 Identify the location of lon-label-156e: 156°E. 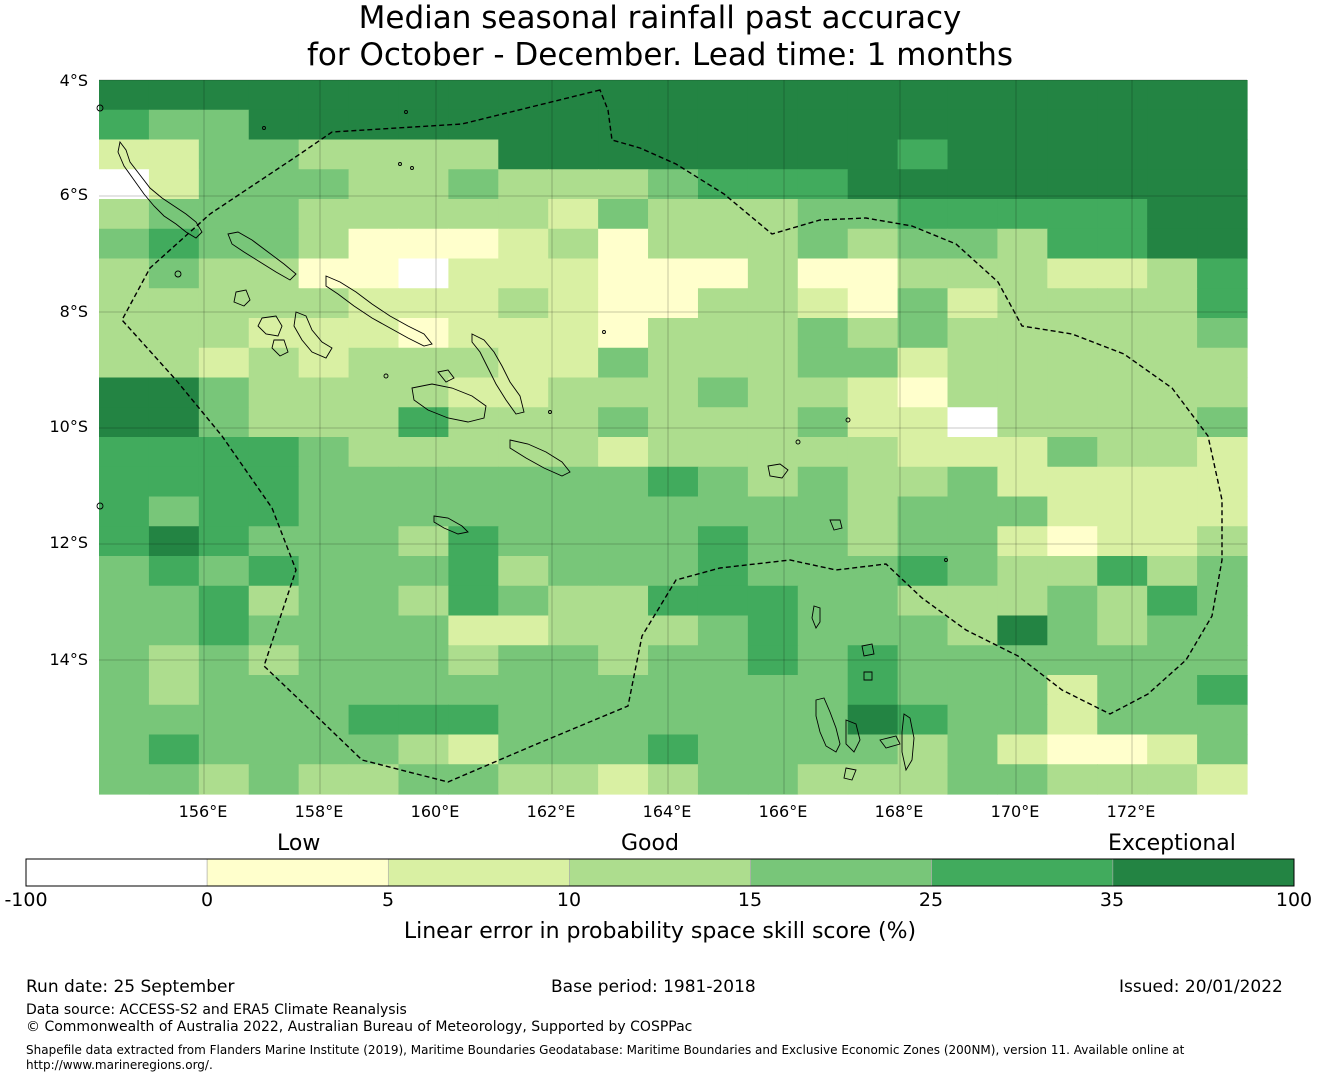
(203, 811).